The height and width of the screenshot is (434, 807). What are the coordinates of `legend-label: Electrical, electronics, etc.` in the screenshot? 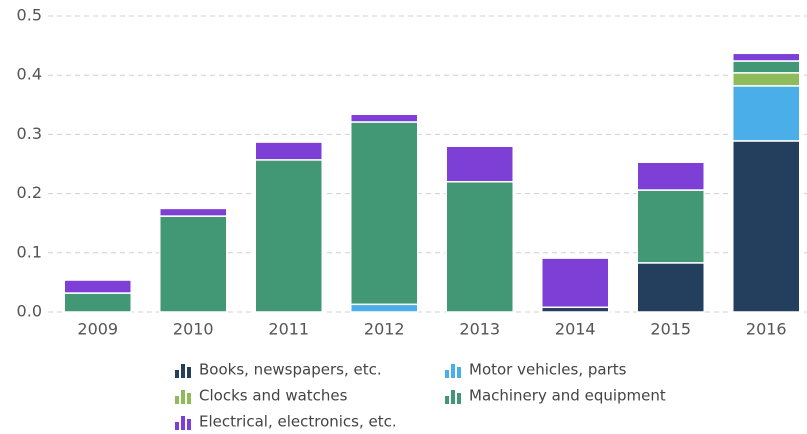 It's located at (298, 422).